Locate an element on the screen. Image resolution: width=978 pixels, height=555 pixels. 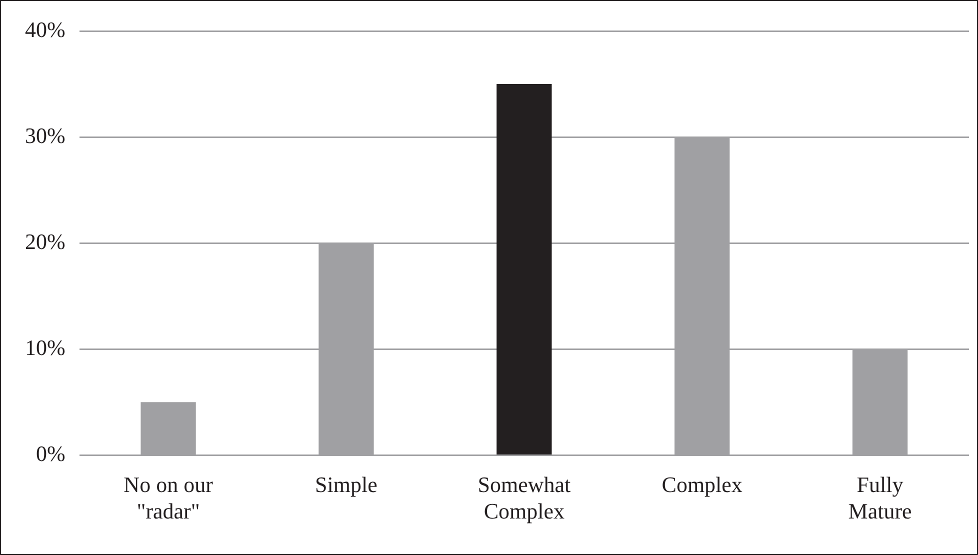
bar is located at coordinates (524, 269).